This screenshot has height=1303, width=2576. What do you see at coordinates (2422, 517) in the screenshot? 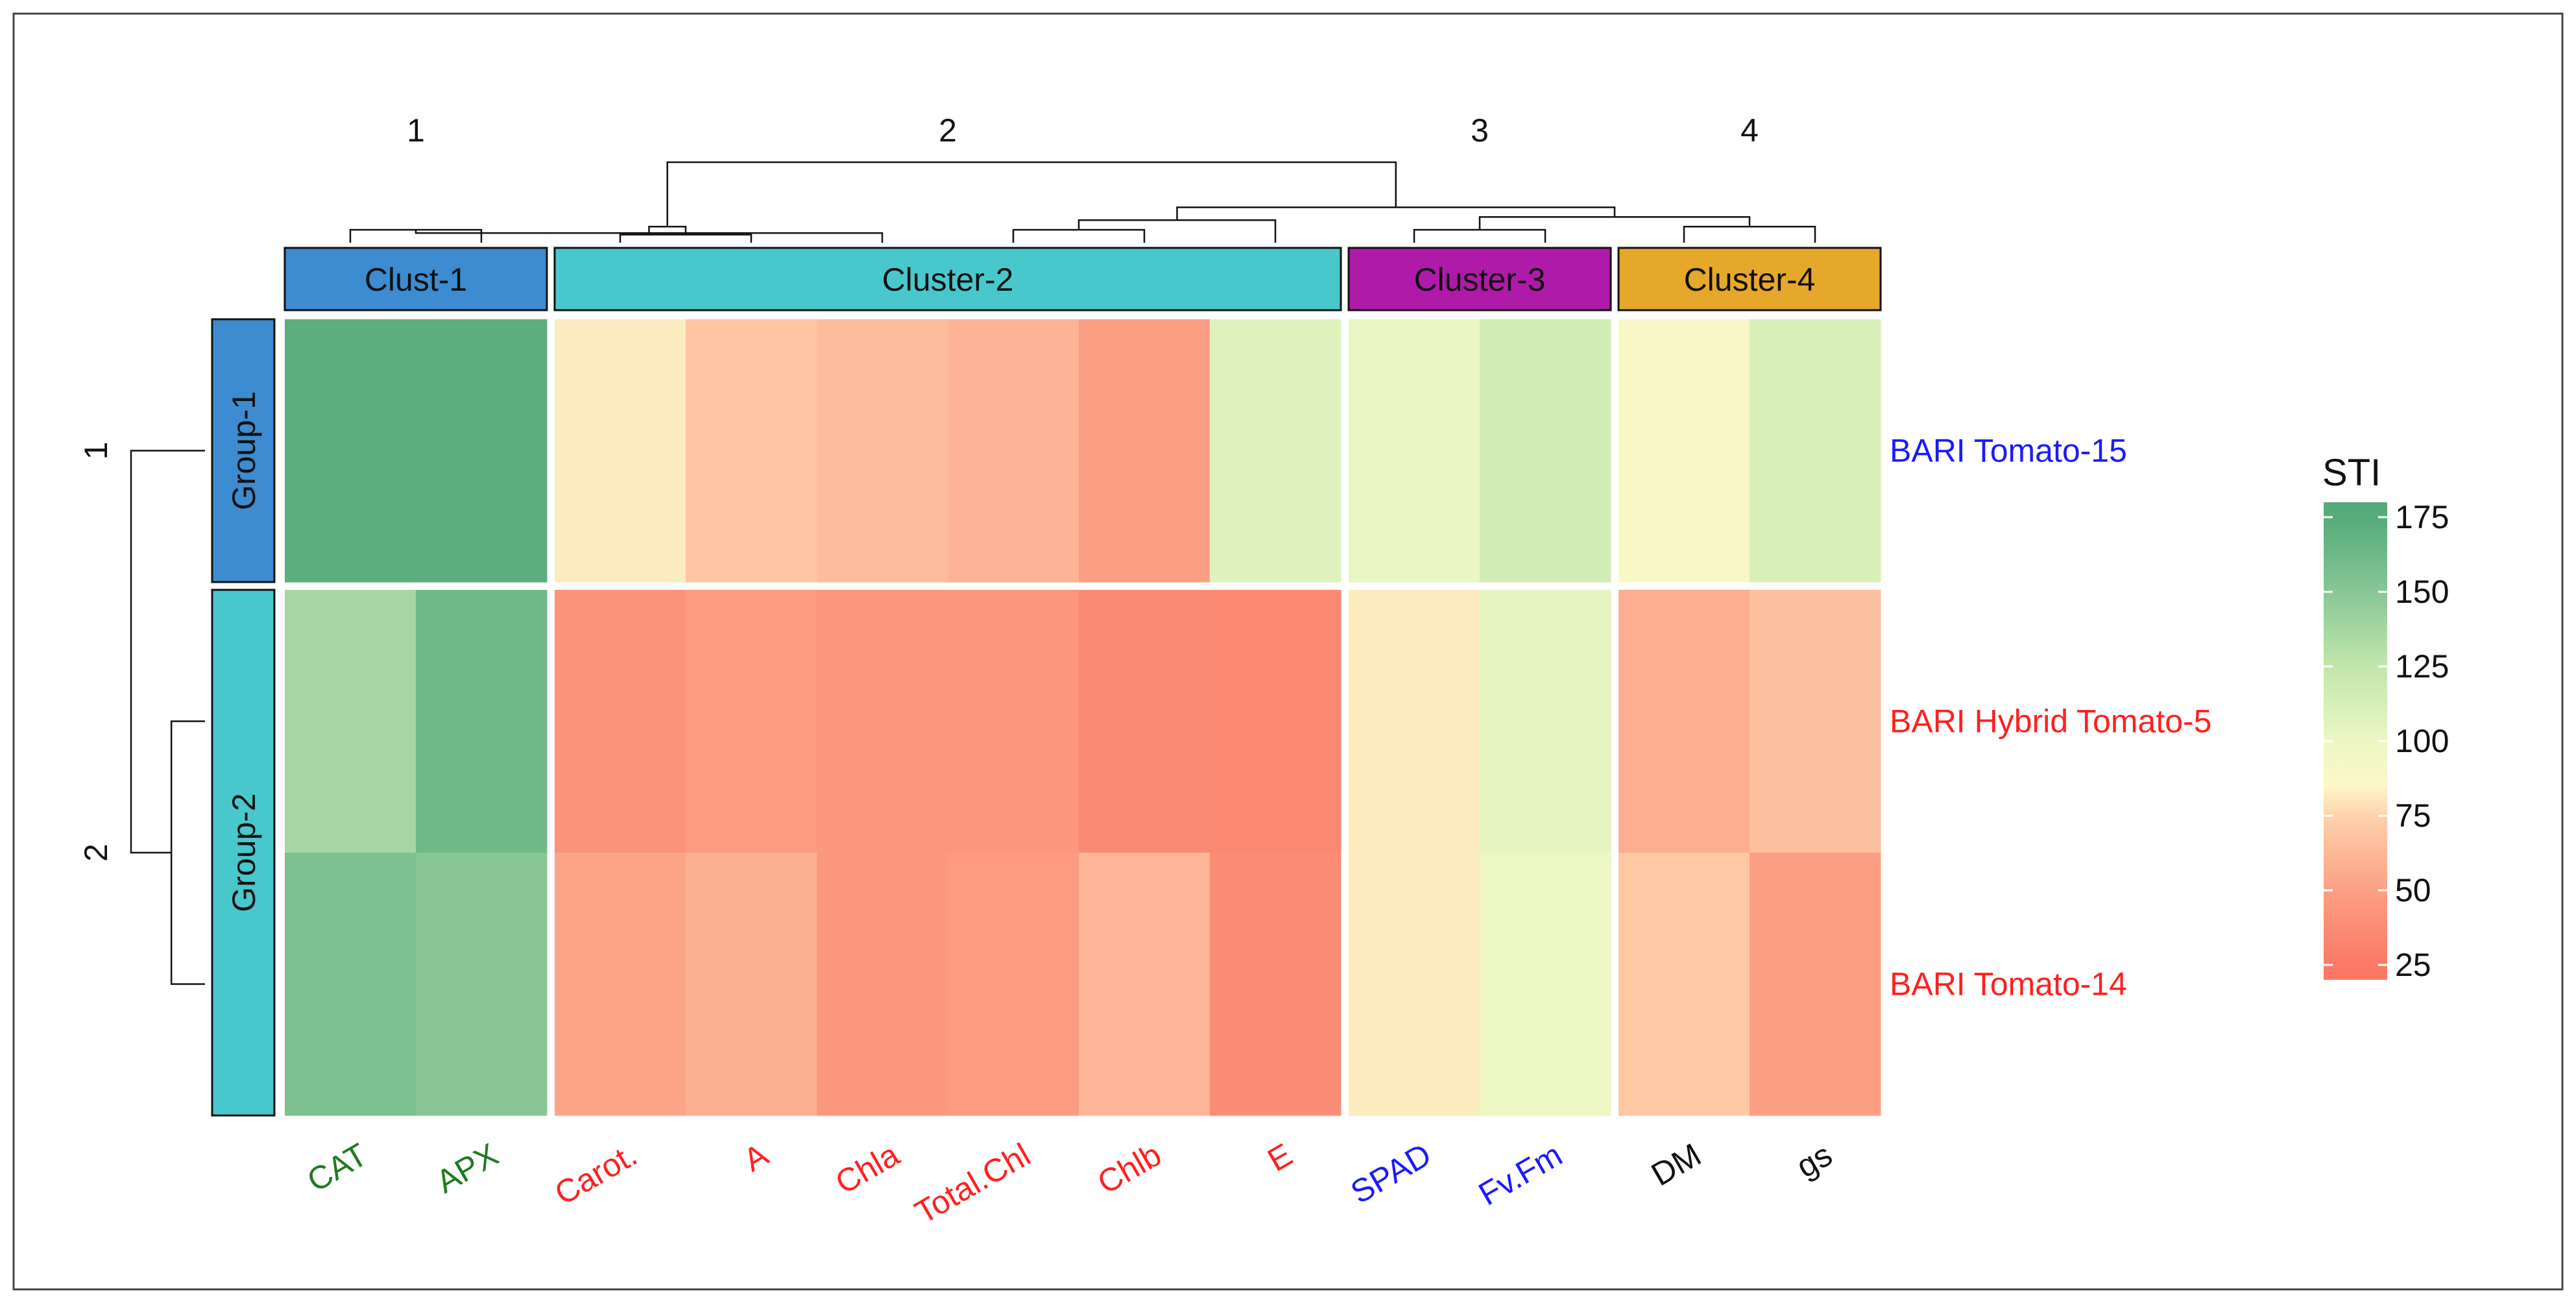
I see `legend-tick-label: 175` at bounding box center [2422, 517].